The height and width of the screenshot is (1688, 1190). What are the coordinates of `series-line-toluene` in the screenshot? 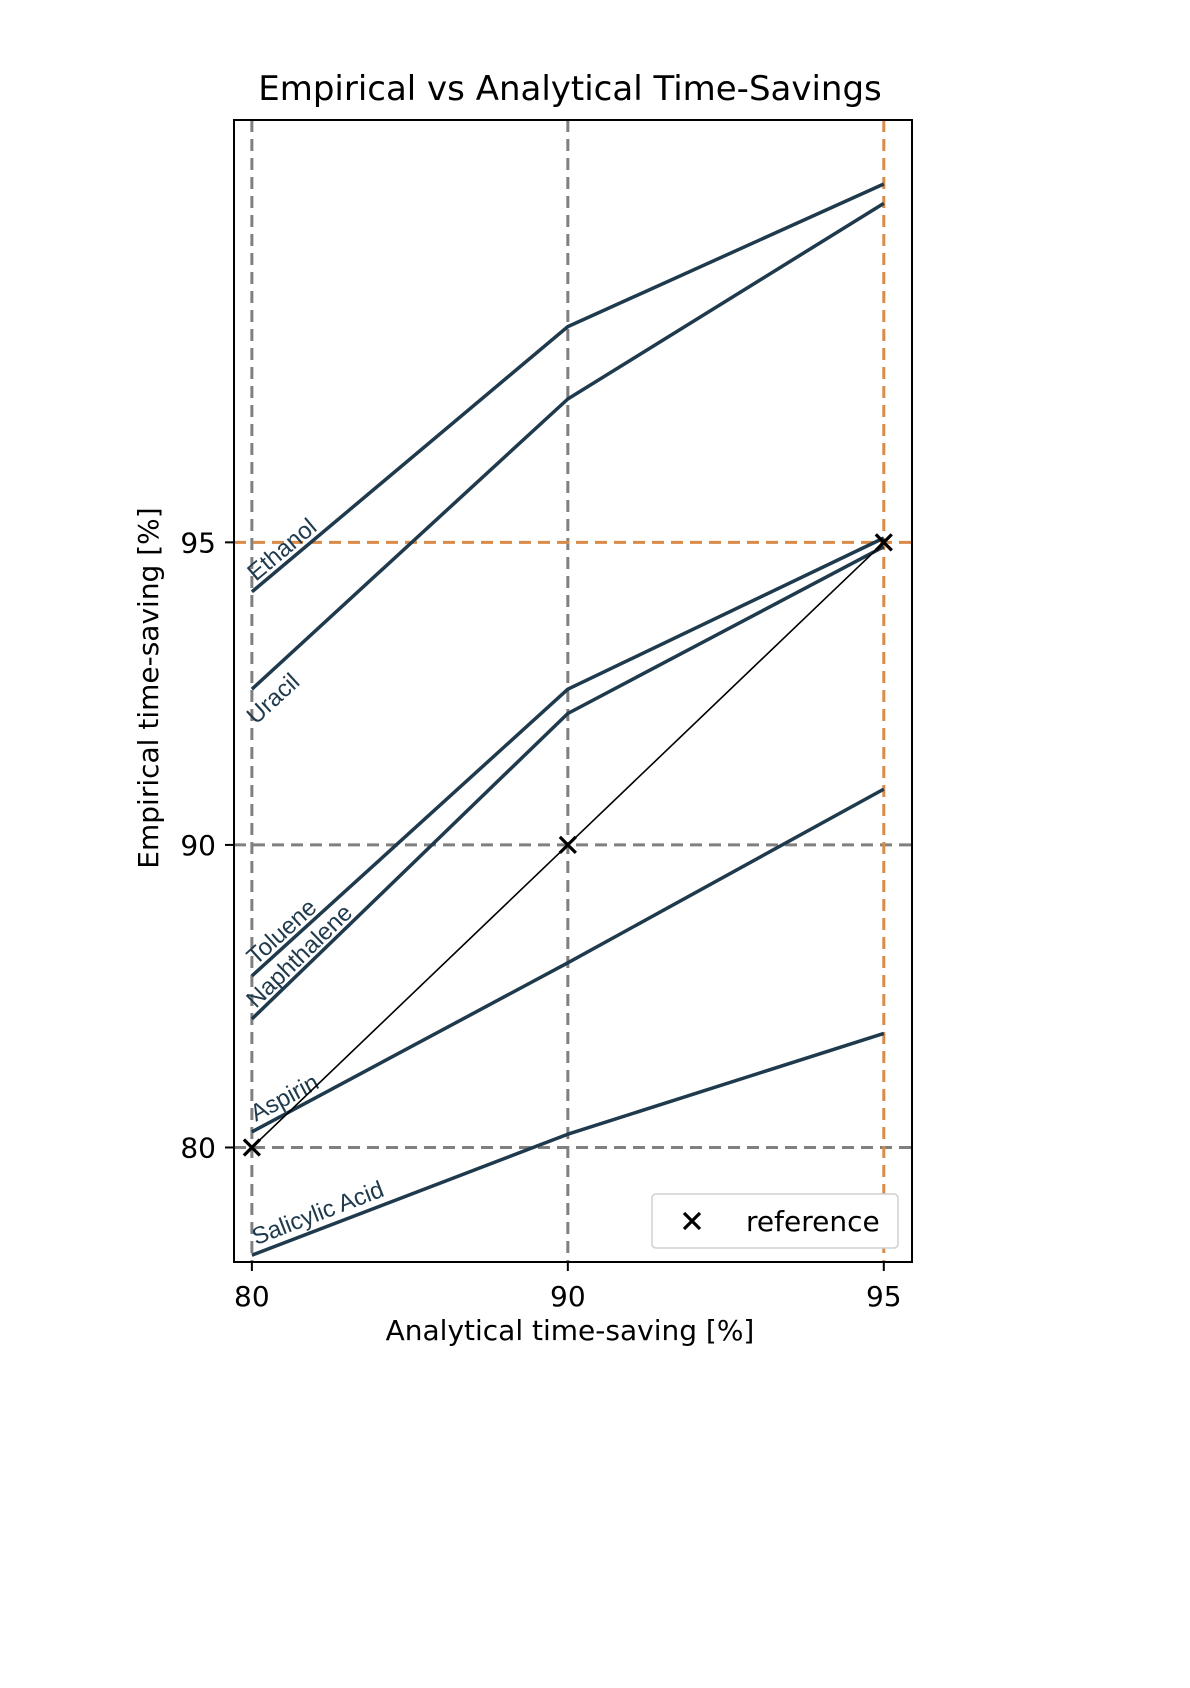 It's located at (567, 757).